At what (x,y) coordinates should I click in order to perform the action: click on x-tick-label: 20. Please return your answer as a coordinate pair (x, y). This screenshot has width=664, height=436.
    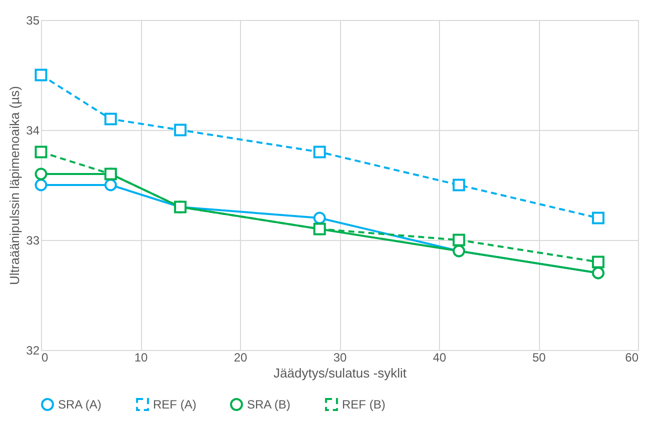
    Looking at the image, I should click on (241, 357).